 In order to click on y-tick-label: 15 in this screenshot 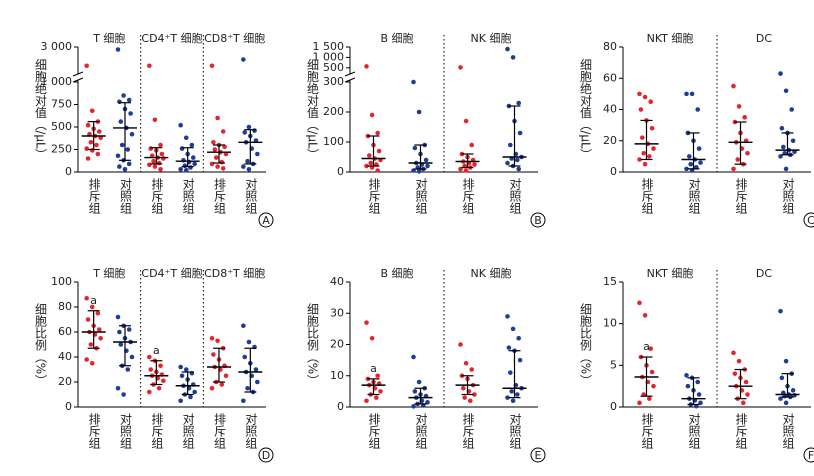, I will do `click(610, 281)`.